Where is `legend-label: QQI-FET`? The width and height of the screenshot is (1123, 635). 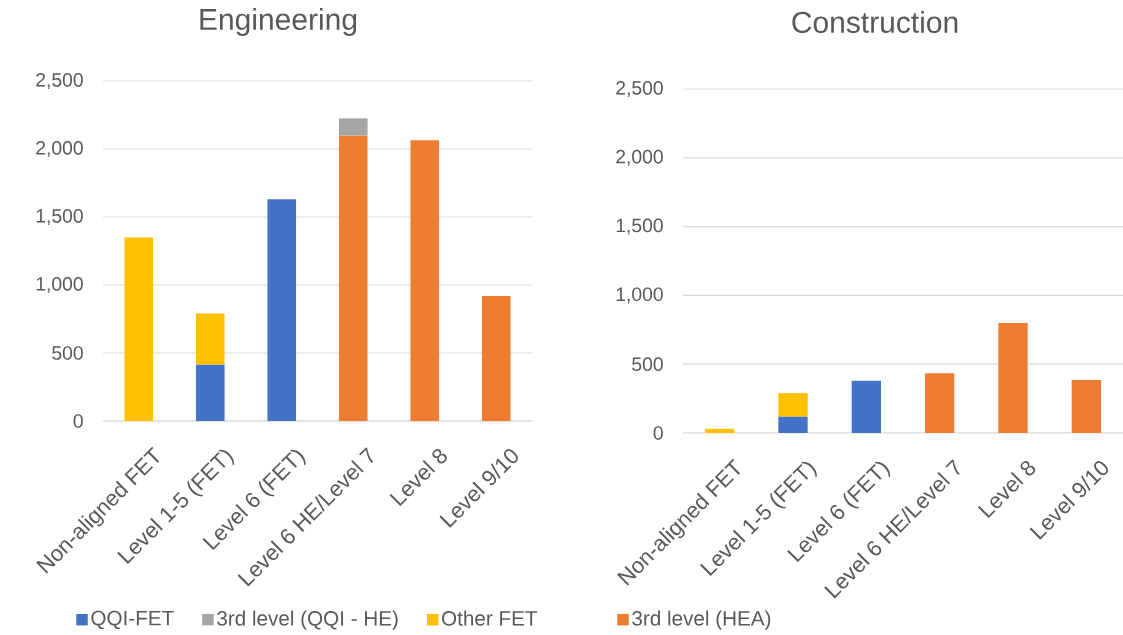
legend-label: QQI-FET is located at coordinates (132, 620).